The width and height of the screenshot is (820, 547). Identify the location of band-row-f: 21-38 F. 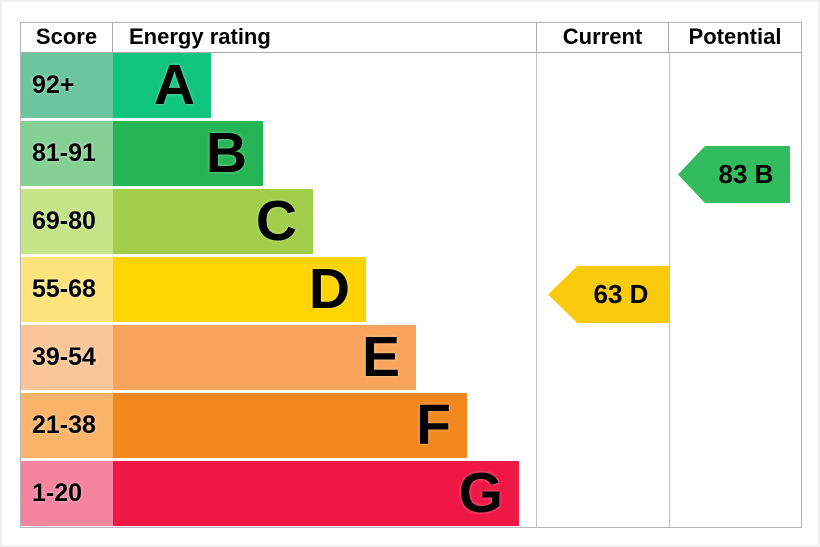
(411, 427).